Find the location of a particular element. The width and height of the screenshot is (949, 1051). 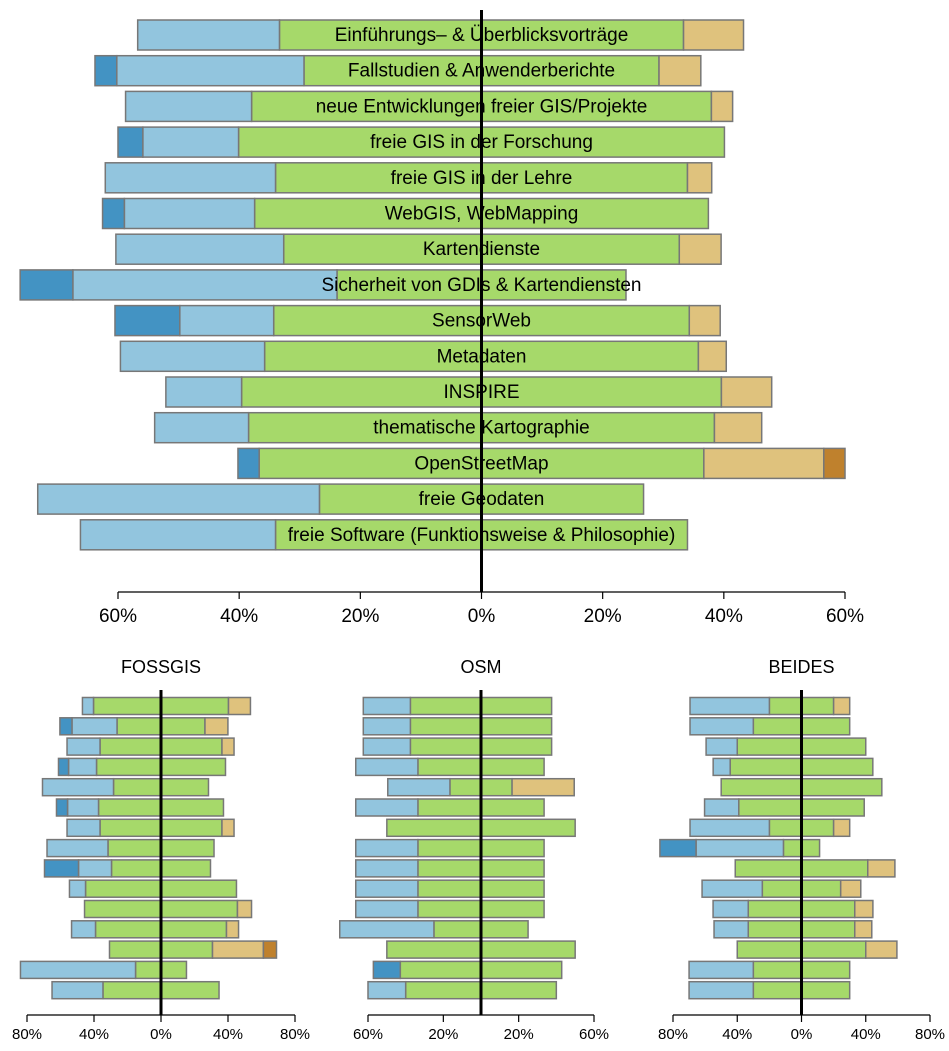

chart-title: OSM is located at coordinates (480, 667).